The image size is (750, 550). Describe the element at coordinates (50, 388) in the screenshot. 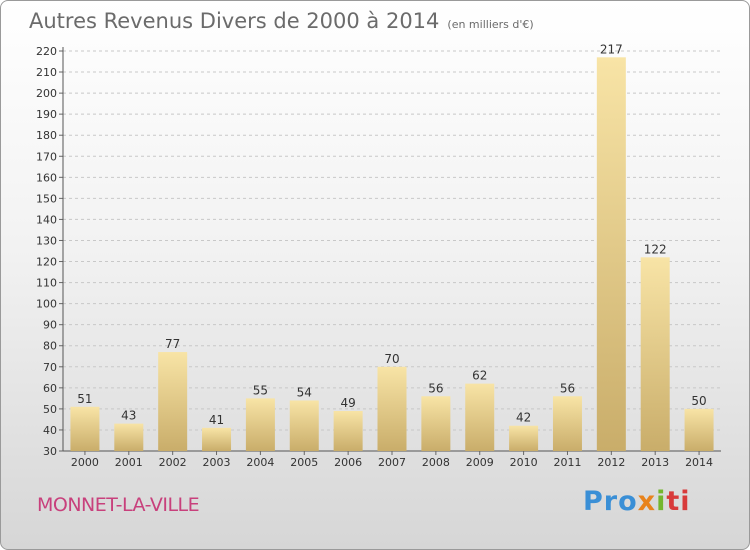

I see `y-tick-label: 60` at that location.